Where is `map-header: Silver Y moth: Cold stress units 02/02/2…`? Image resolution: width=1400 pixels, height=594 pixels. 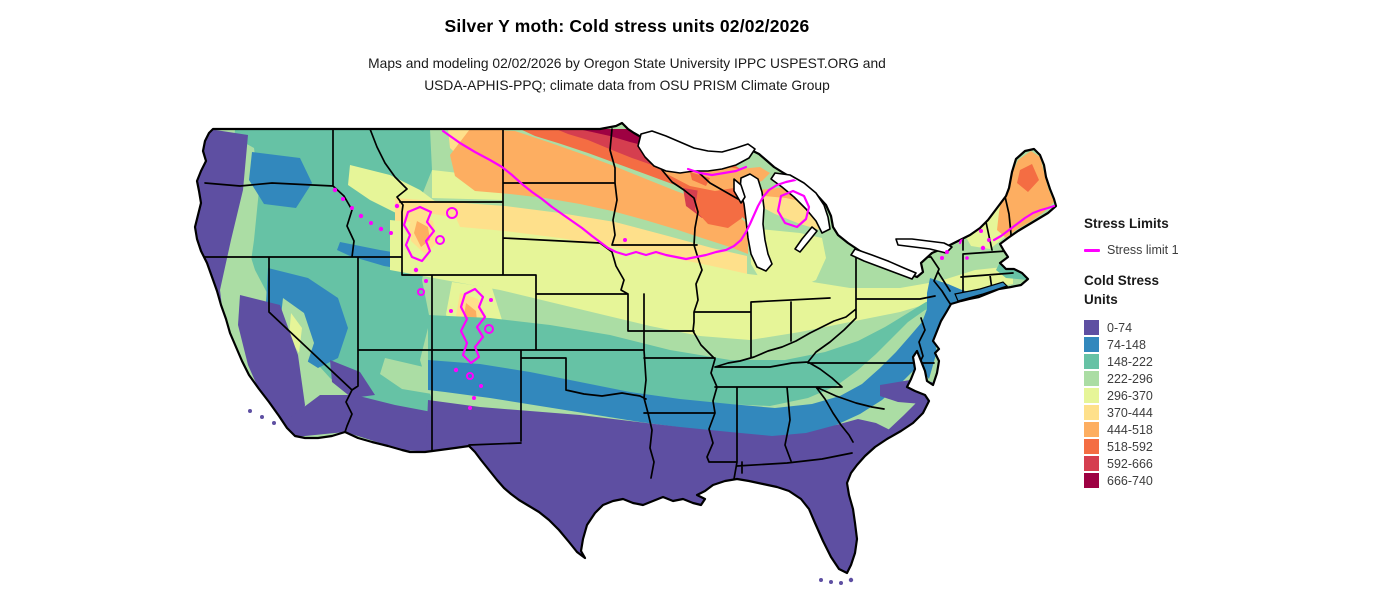
map-header: Silver Y moth: Cold stress units 02/02/2… is located at coordinates (627, 56).